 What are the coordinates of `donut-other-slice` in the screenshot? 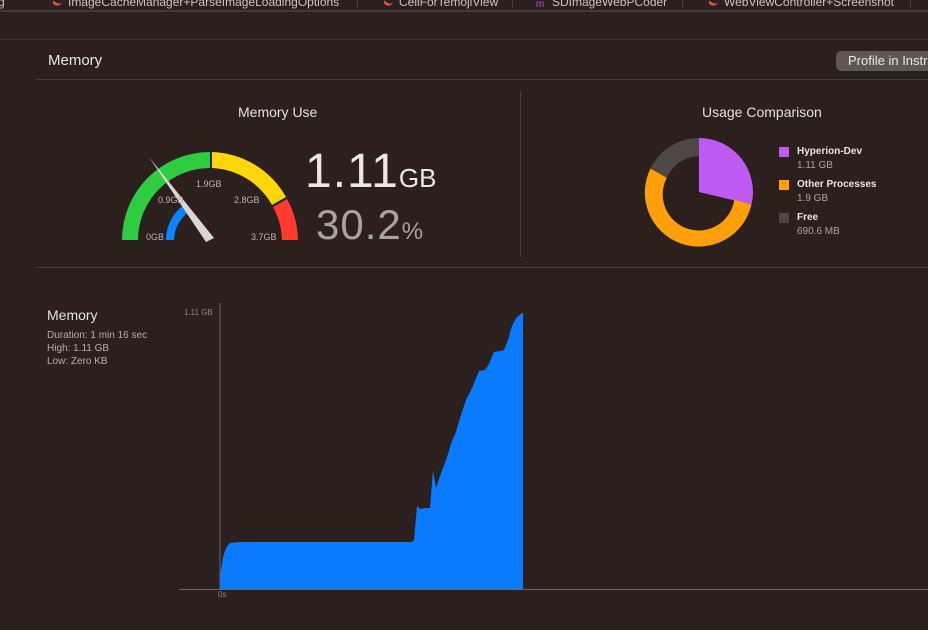 It's located at (698, 207).